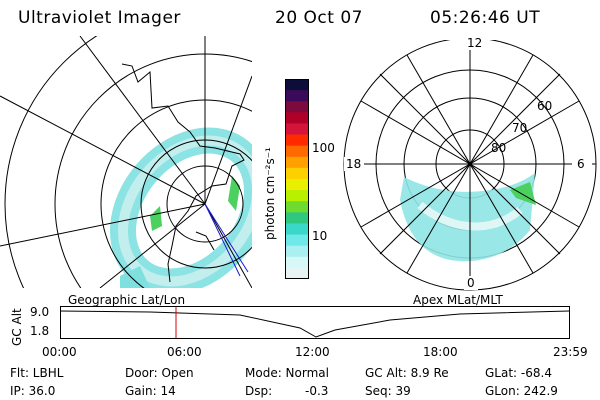 The image size is (600, 400). I want to click on altitude-ytick-bottom: 1.8, so click(40, 331).